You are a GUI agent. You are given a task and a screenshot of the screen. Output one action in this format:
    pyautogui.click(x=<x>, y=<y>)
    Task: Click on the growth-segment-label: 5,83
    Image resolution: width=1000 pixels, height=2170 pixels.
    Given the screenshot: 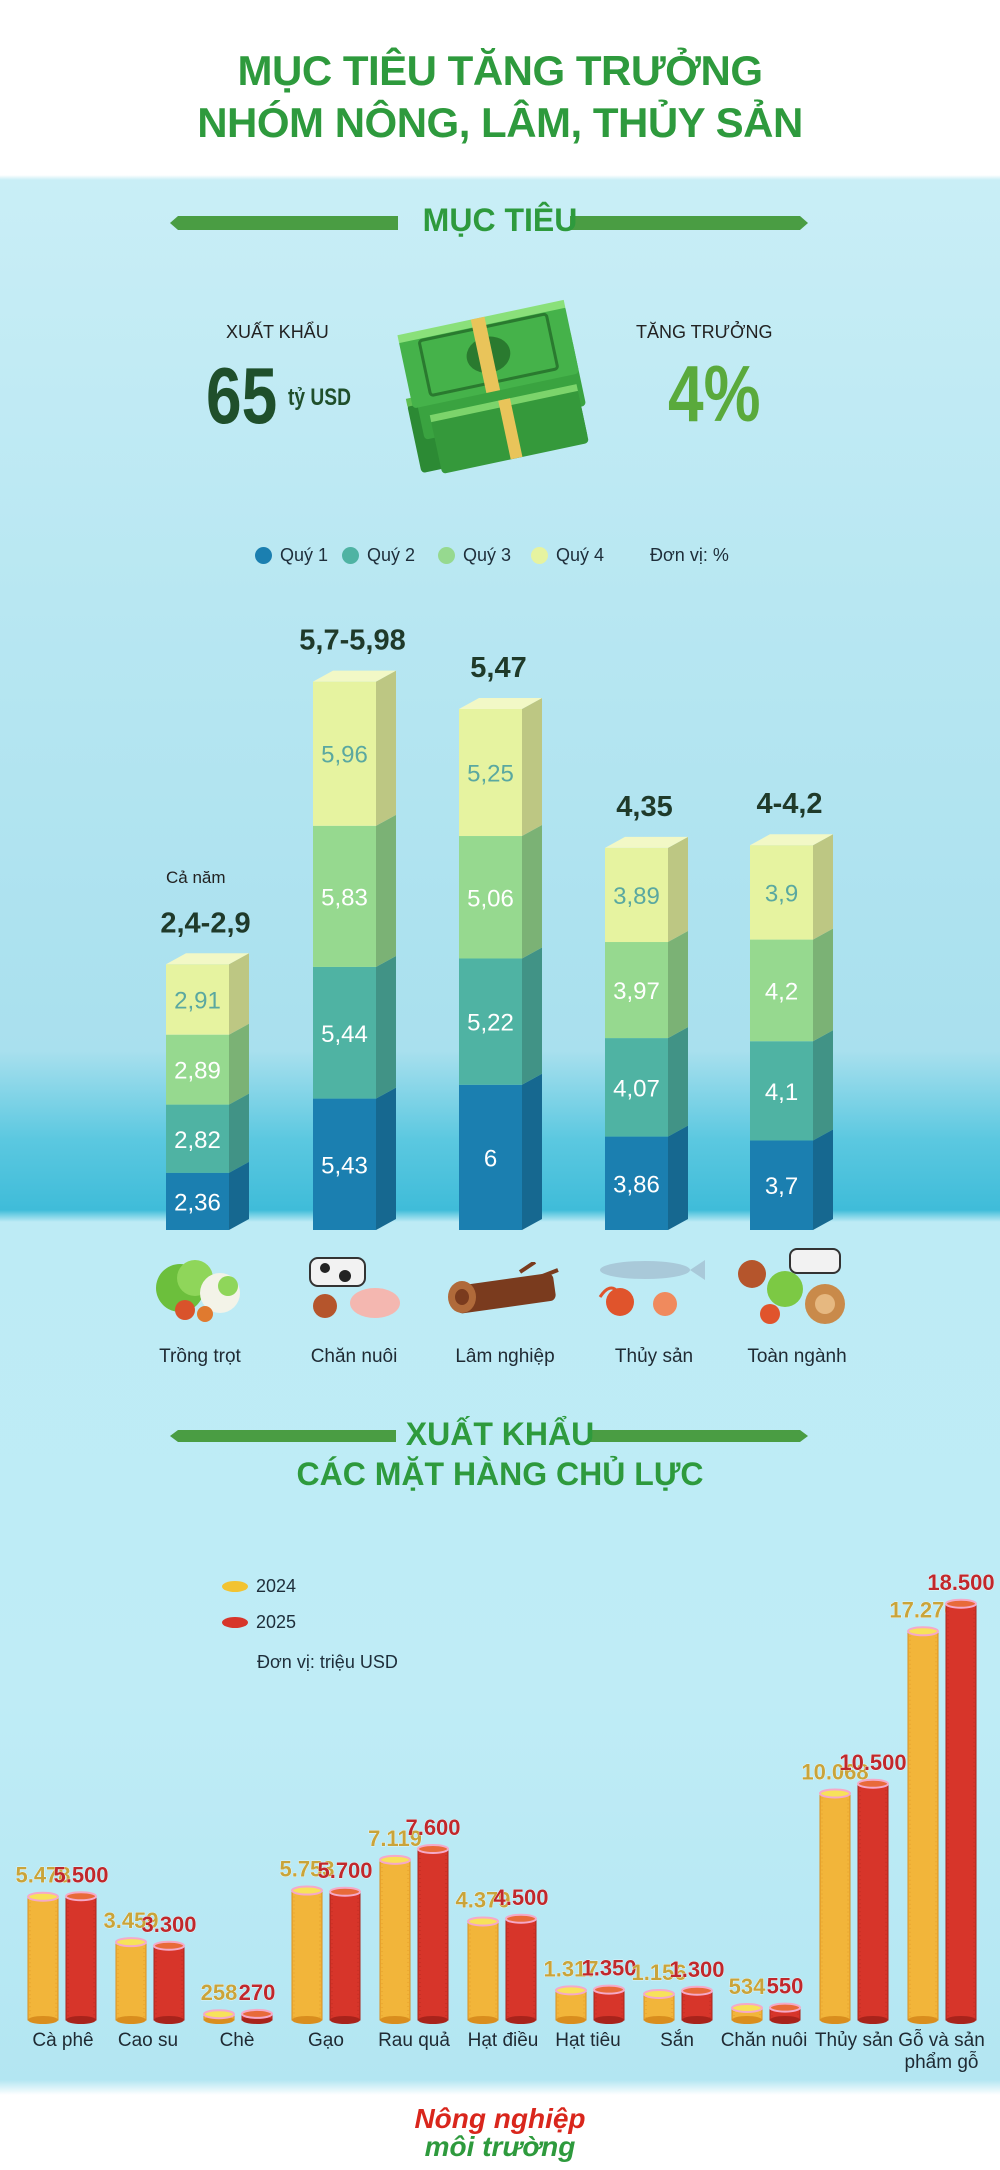 What is the action you would take?
    pyautogui.click(x=344, y=897)
    